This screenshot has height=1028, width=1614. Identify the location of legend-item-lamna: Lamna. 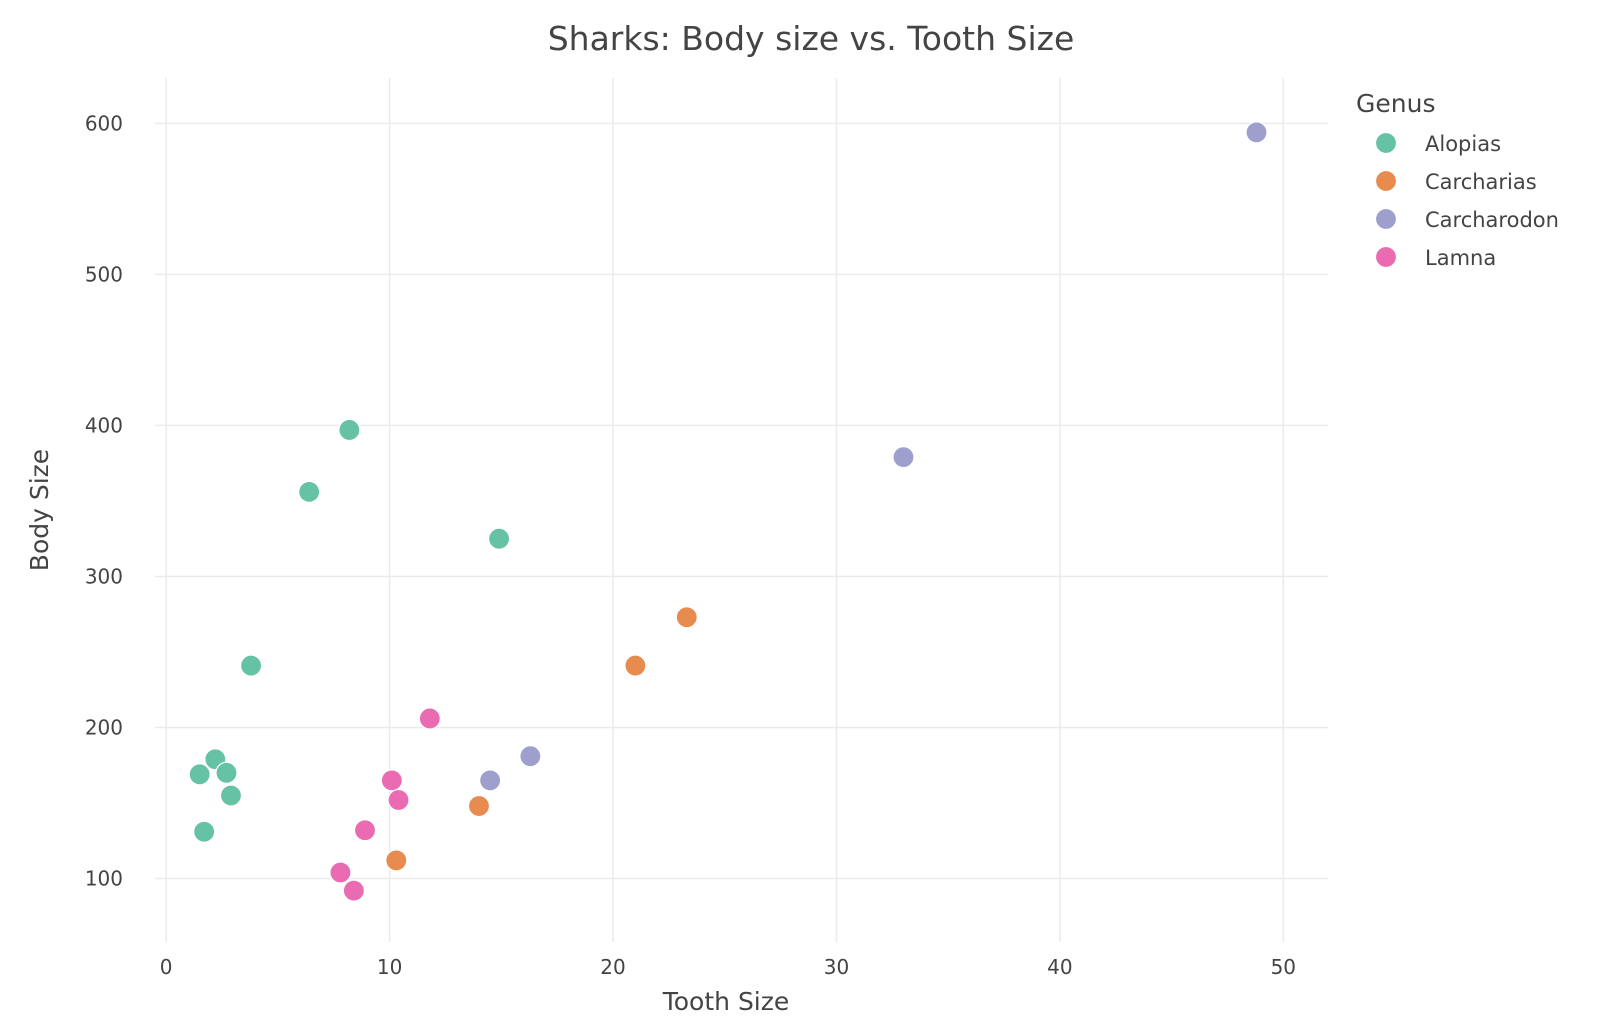
(1435, 257).